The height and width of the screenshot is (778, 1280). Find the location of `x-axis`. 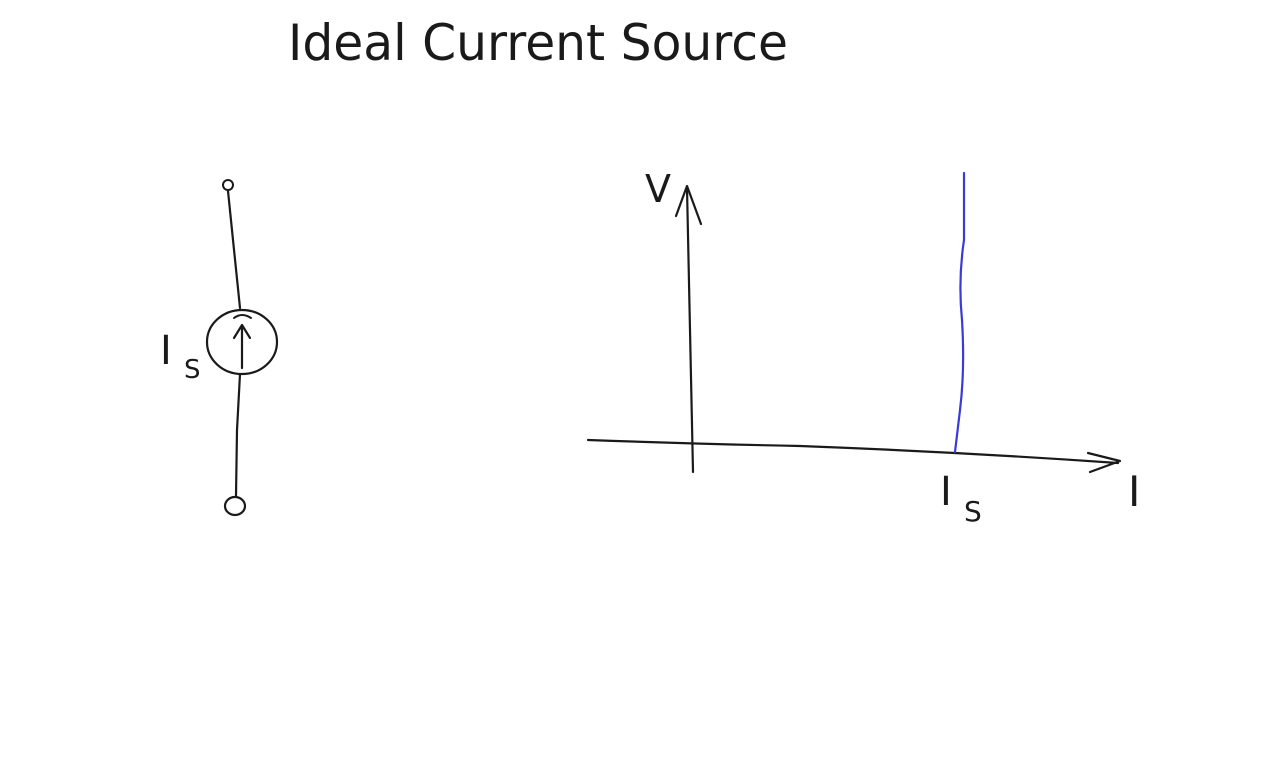

x-axis is located at coordinates (853, 451).